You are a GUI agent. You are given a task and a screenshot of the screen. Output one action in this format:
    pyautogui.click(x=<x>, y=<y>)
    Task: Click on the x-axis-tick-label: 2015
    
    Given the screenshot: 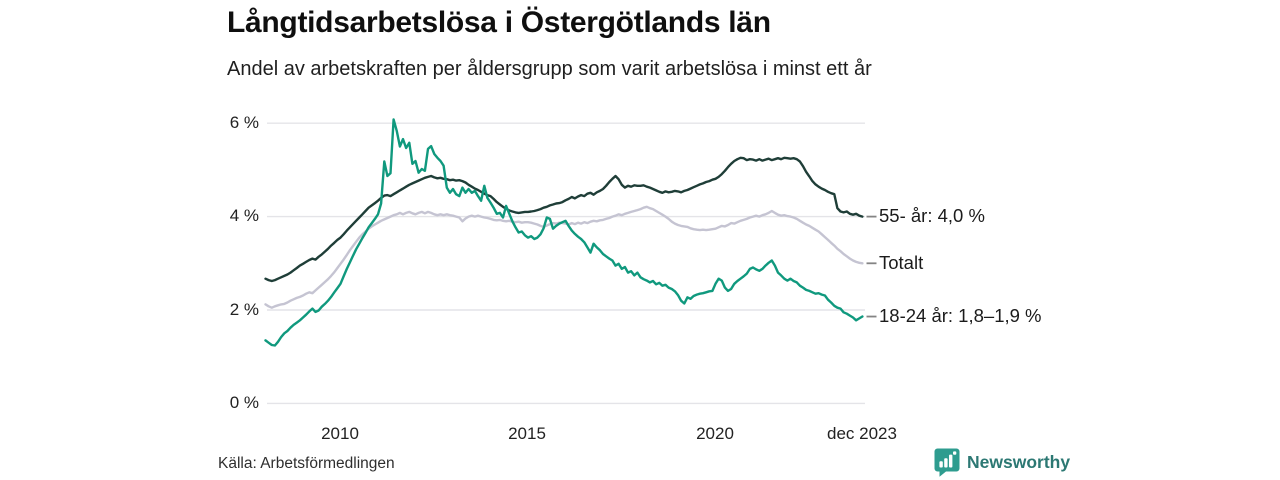 What is the action you would take?
    pyautogui.click(x=527, y=433)
    